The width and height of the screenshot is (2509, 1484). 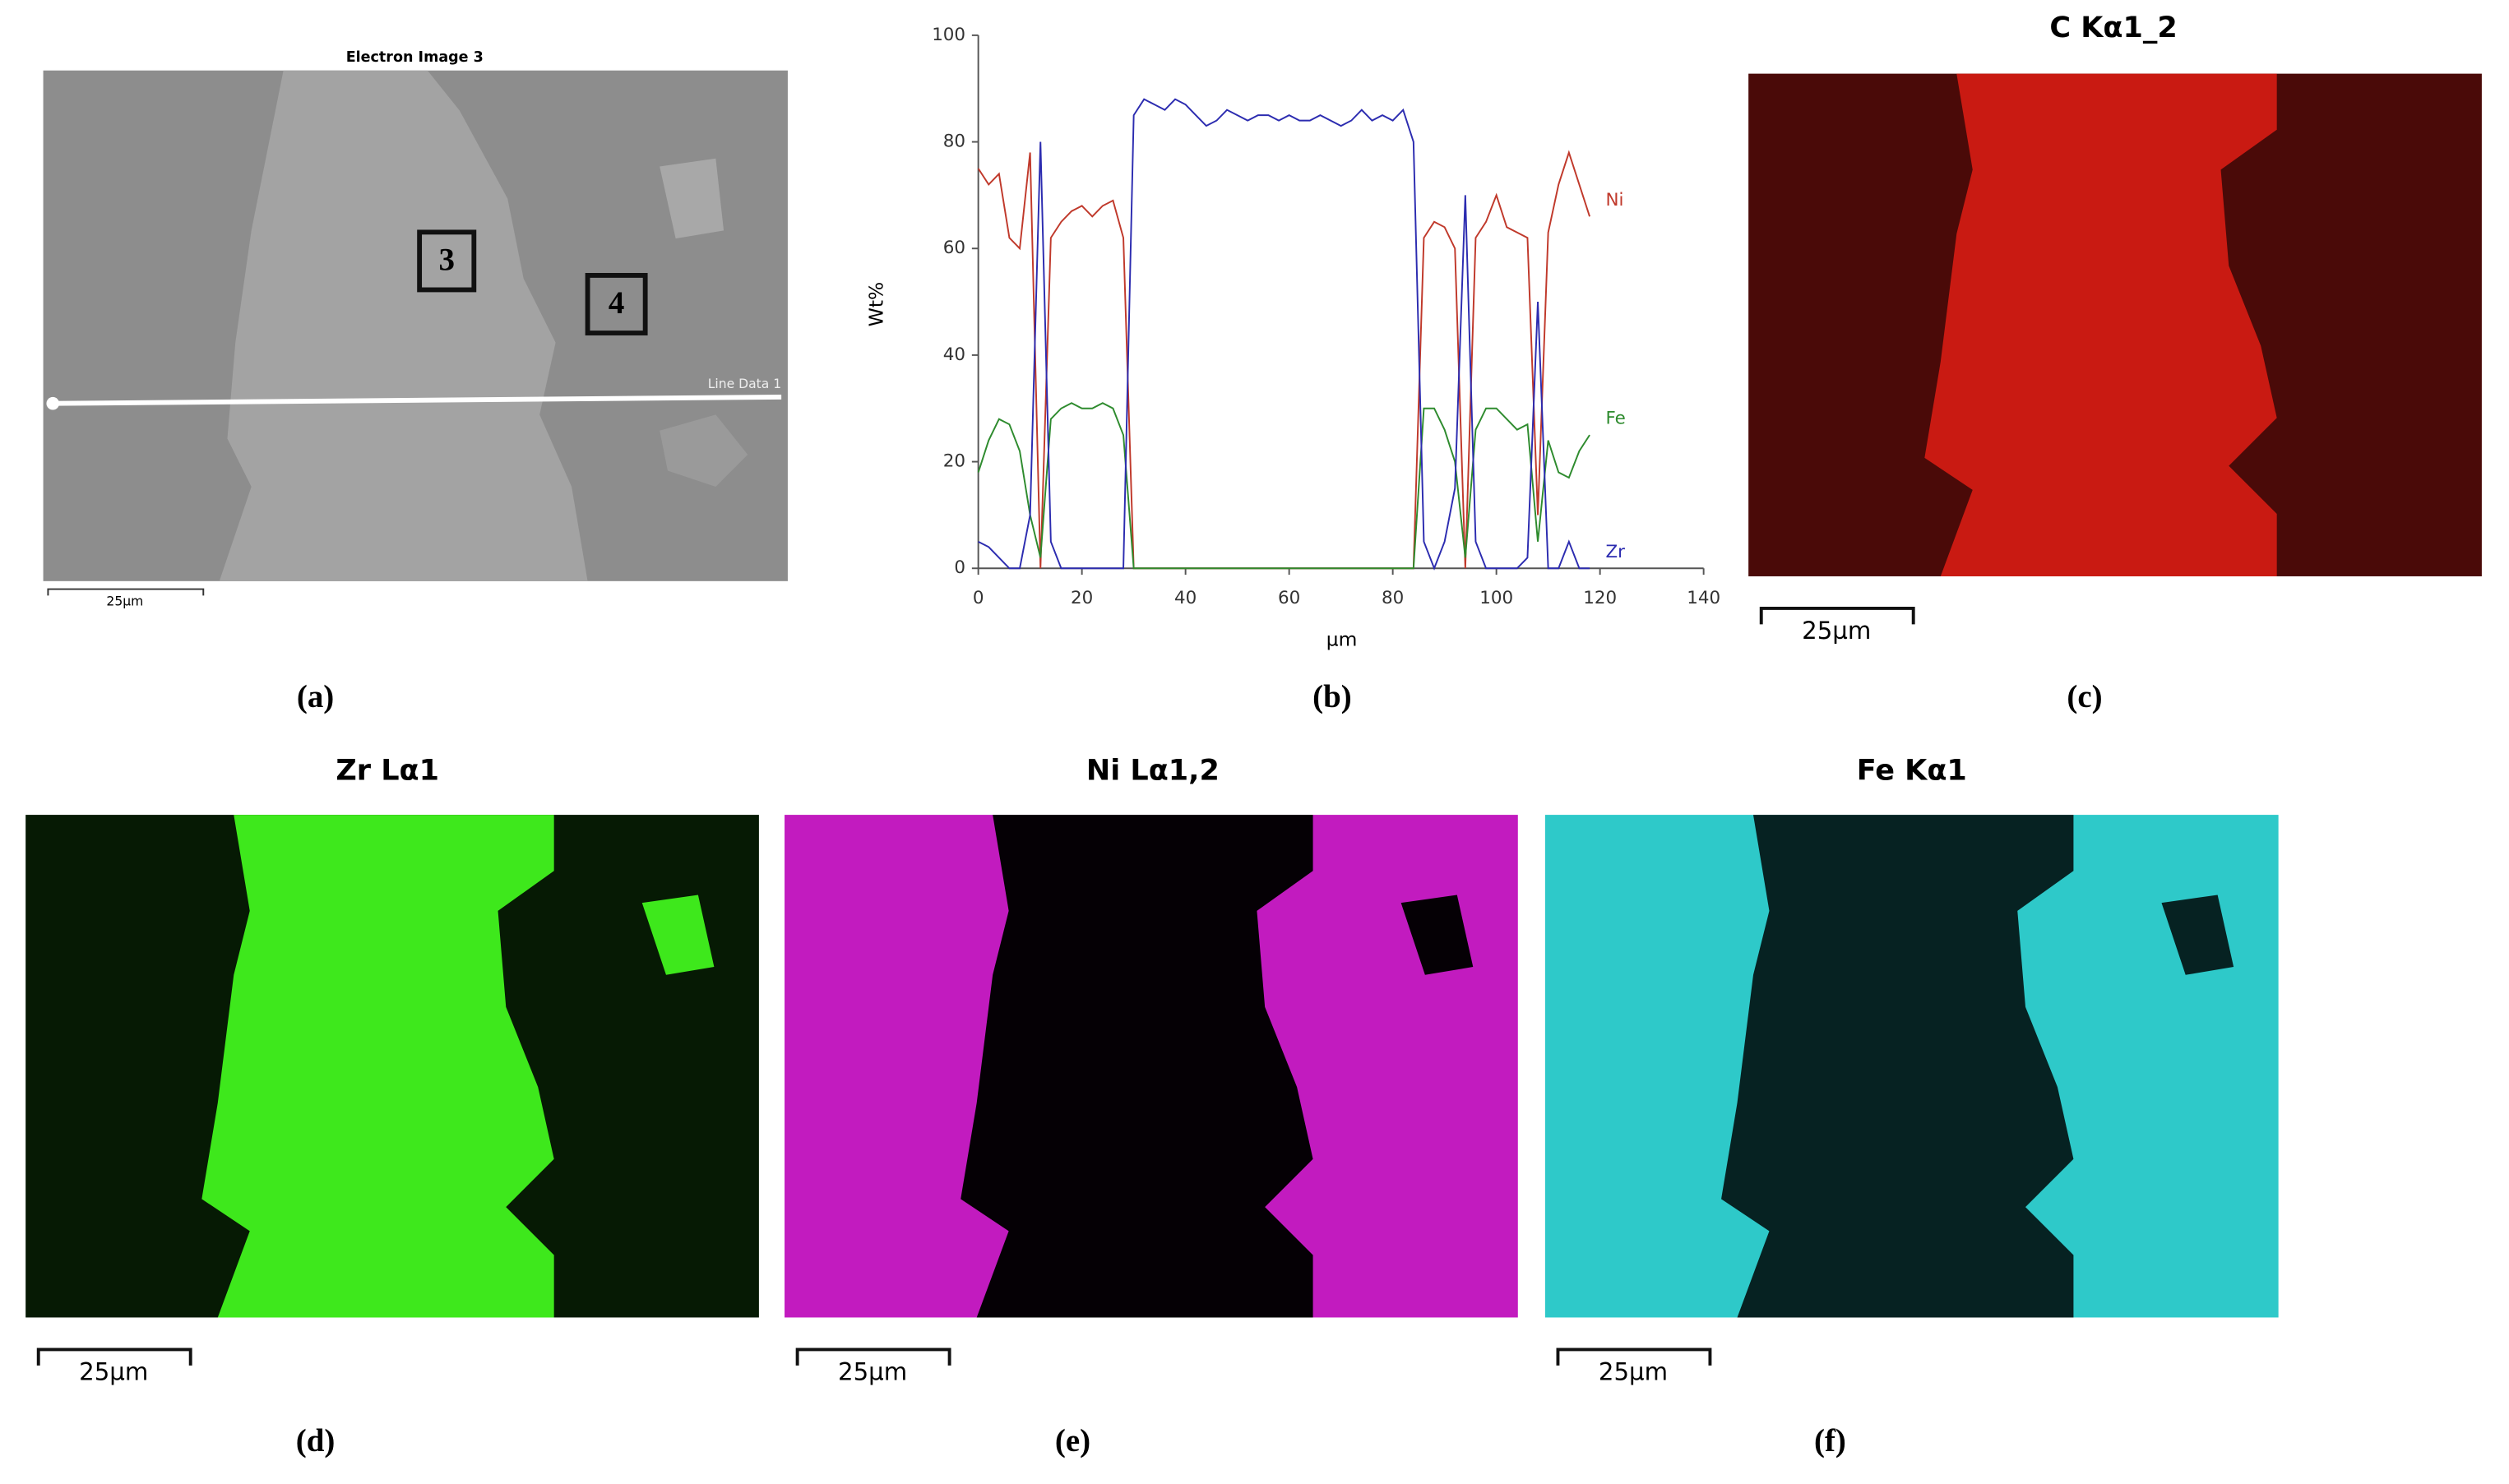 What do you see at coordinates (1289, 598) in the screenshot?
I see `x-tick-label: 60` at bounding box center [1289, 598].